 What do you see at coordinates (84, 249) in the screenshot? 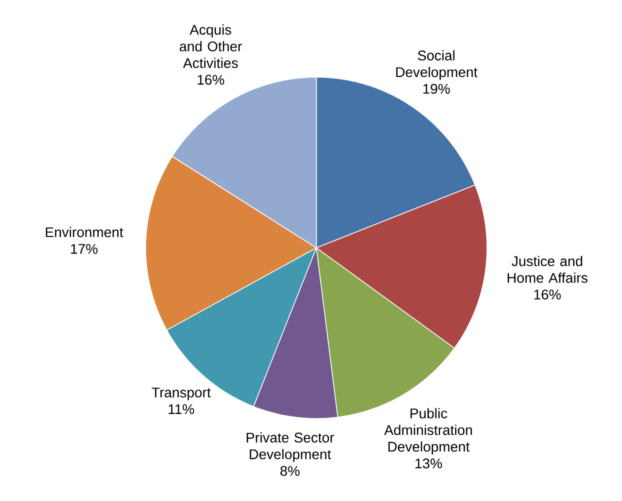
I see `data-label: 17%` at bounding box center [84, 249].